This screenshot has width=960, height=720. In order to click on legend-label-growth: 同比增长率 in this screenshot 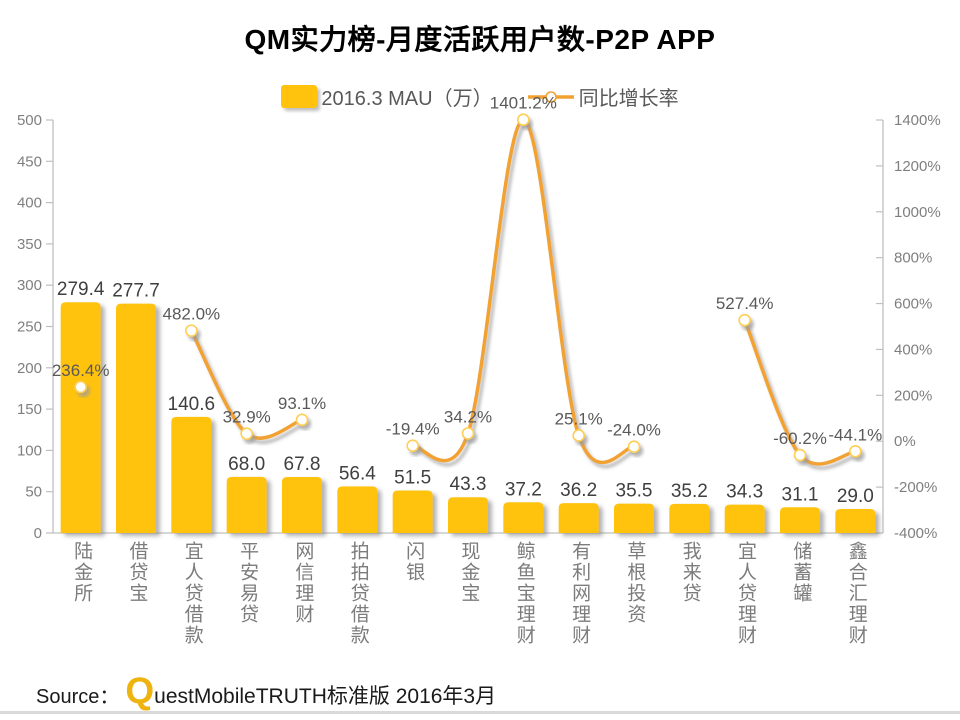, I will do `click(628, 99)`.